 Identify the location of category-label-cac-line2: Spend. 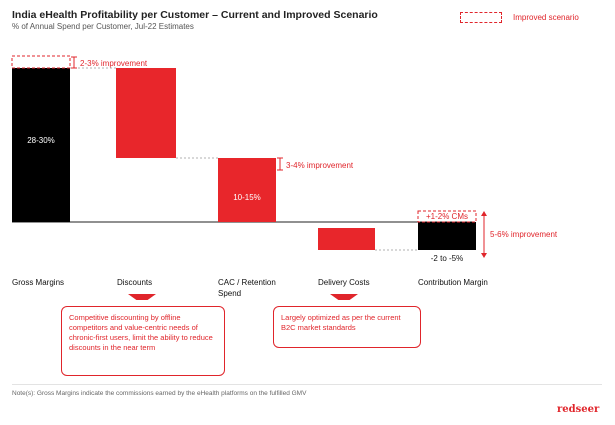
(230, 293).